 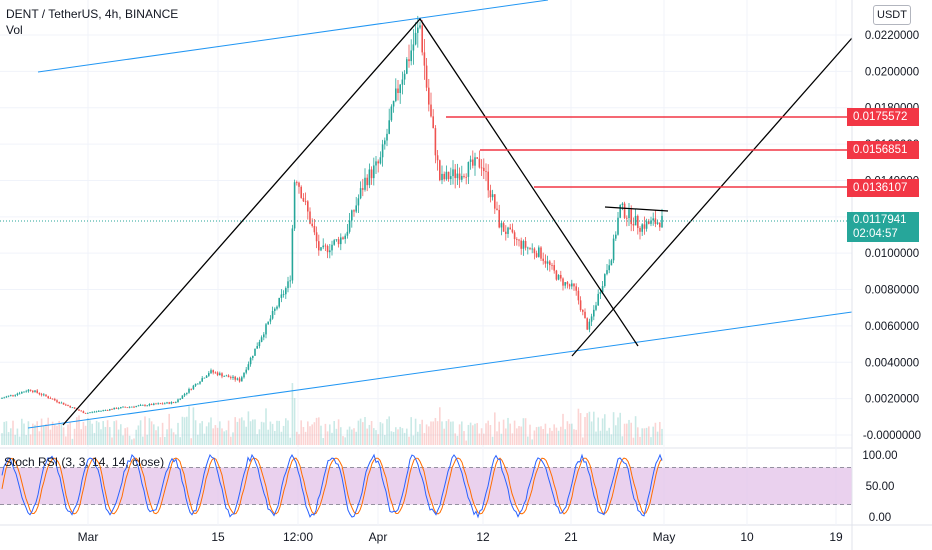 What do you see at coordinates (92, 14) in the screenshot?
I see `symbol-title: DENT / TetherUS, 4h, BINANCE` at bounding box center [92, 14].